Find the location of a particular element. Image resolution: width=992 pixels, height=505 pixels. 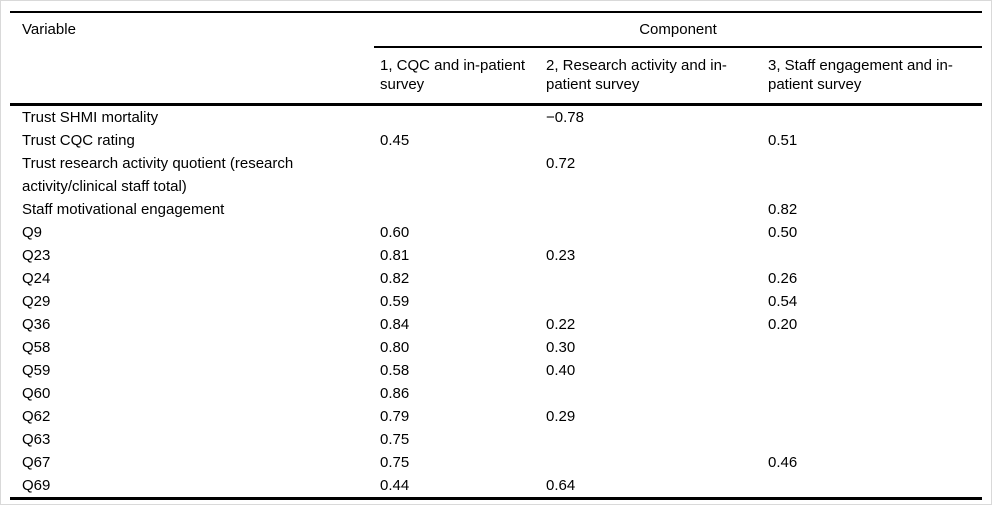

table-row: Trust SHMI mortality −0.78 is located at coordinates (496, 117).